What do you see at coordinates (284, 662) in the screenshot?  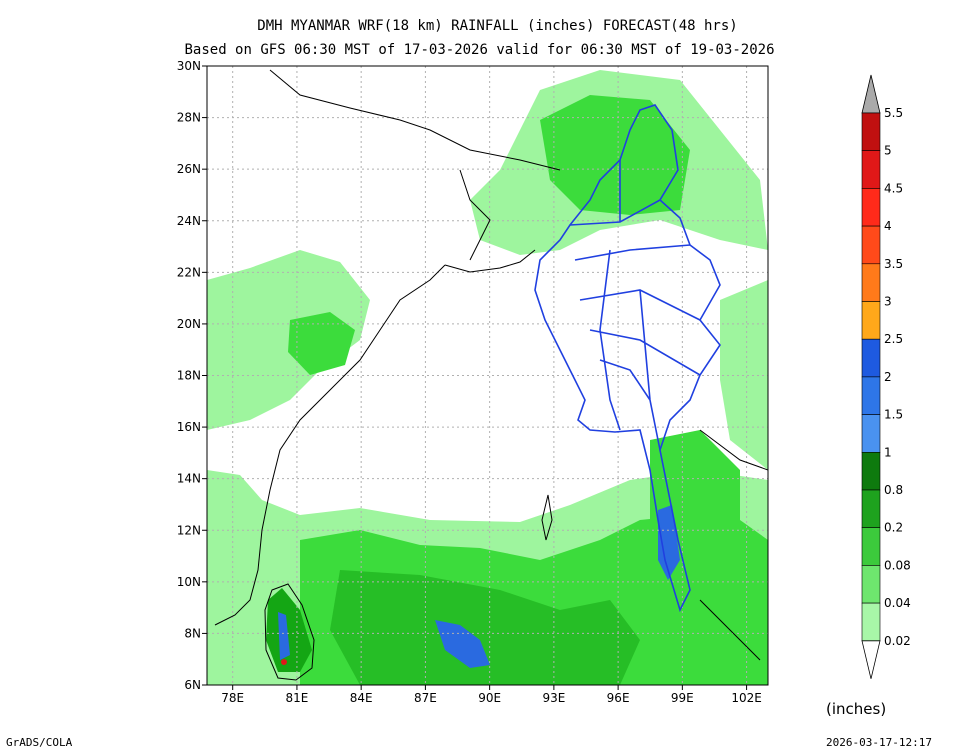 I see `rain-extreme-dot` at bounding box center [284, 662].